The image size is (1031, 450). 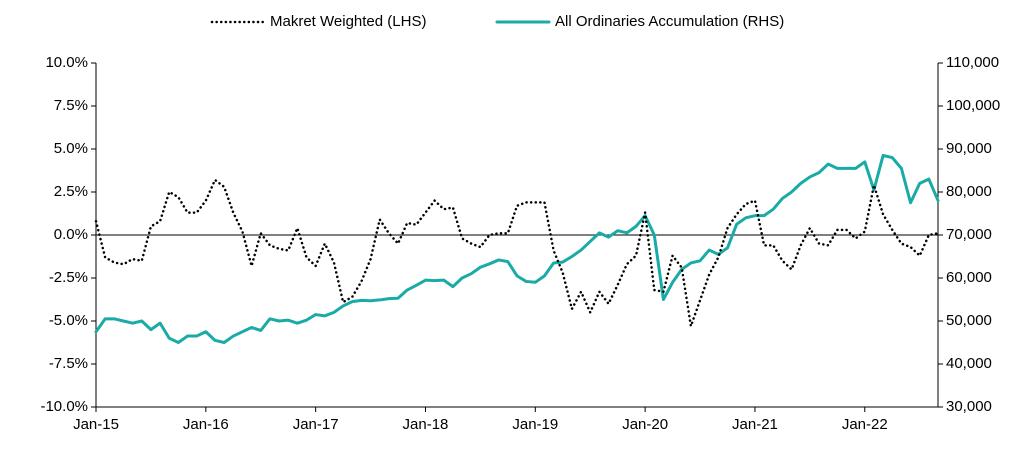 I want to click on x-tick-label: Jan-21, so click(x=755, y=424).